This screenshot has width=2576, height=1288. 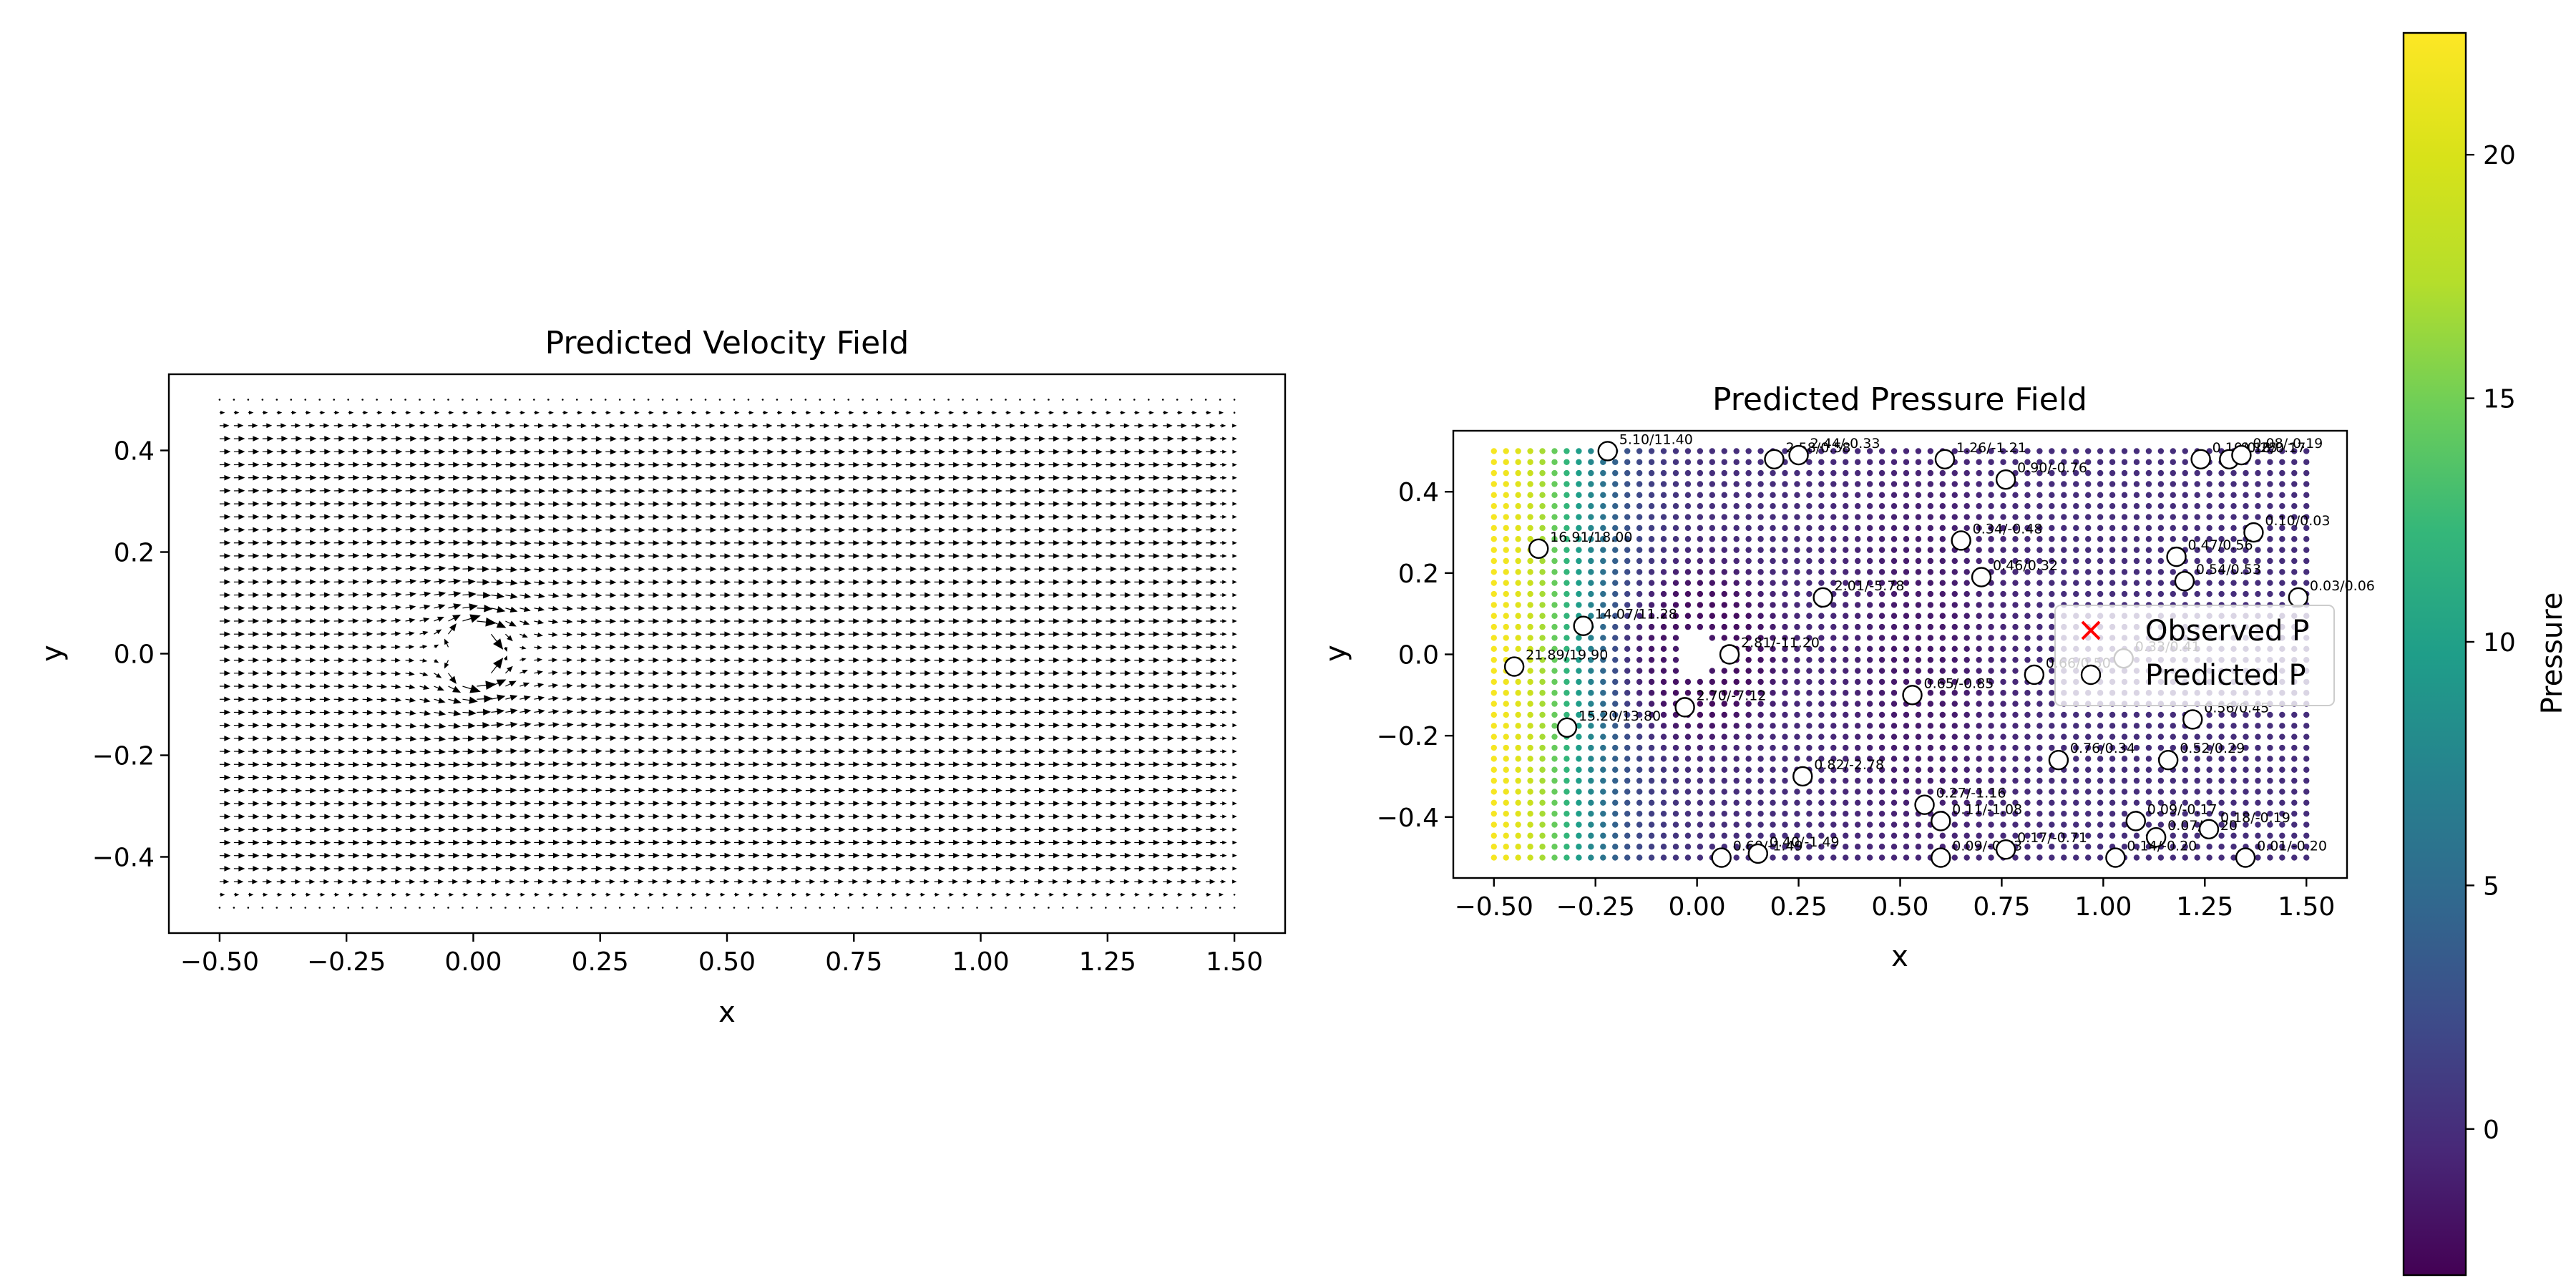 What do you see at coordinates (134, 655) in the screenshot?
I see `velocity-ytick-label: 0.0` at bounding box center [134, 655].